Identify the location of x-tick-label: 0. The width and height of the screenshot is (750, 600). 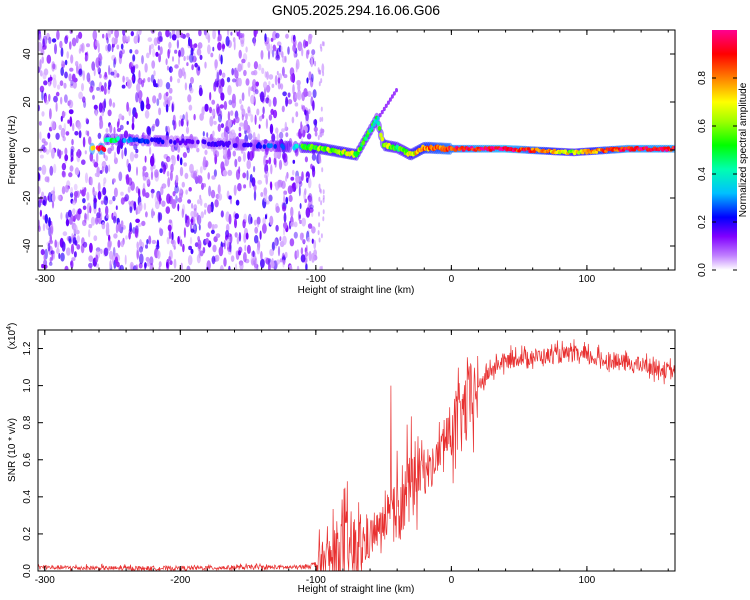
(452, 279).